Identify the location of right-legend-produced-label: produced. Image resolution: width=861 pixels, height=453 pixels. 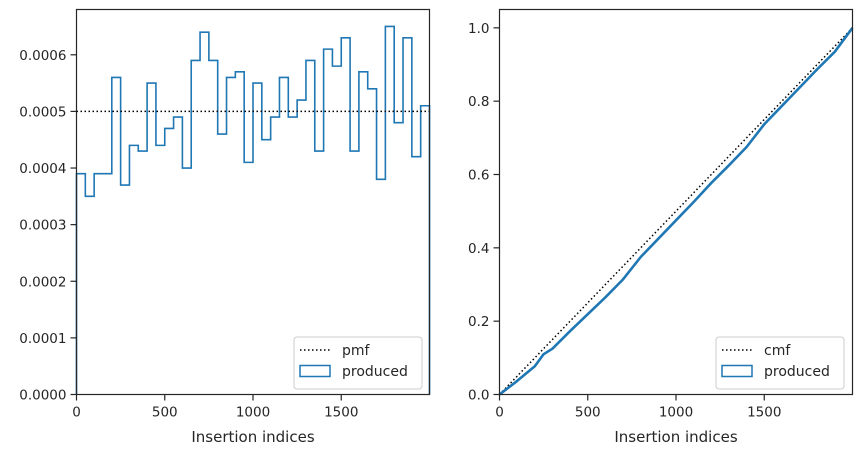
(797, 372).